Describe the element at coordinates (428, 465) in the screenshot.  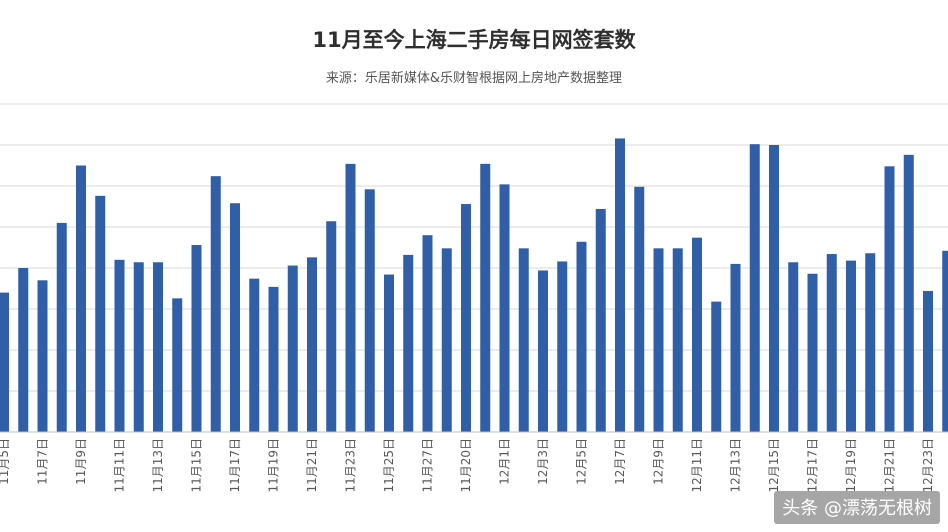
I see `x-tick-label: 11月27日` at that location.